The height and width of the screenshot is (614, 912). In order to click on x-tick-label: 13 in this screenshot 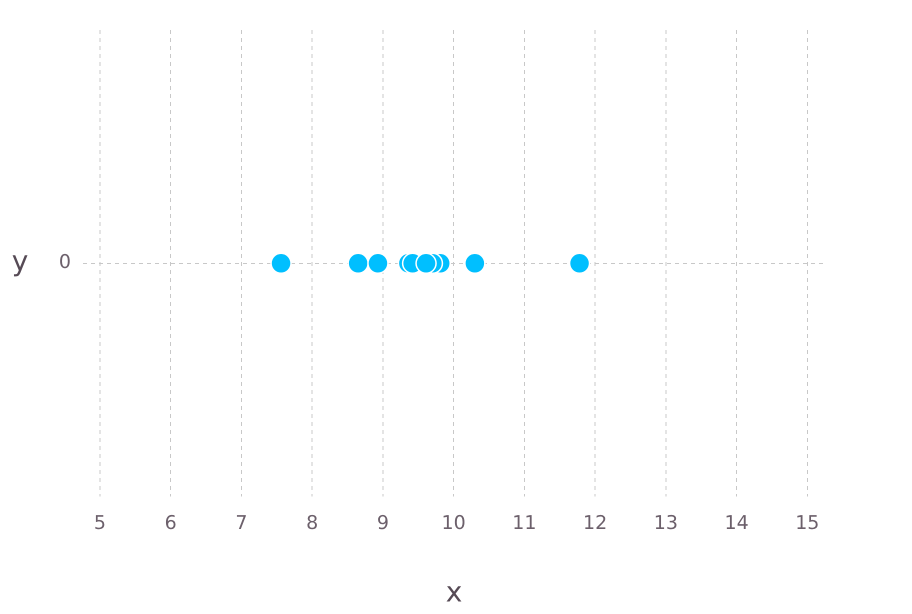, I will do `click(666, 523)`.